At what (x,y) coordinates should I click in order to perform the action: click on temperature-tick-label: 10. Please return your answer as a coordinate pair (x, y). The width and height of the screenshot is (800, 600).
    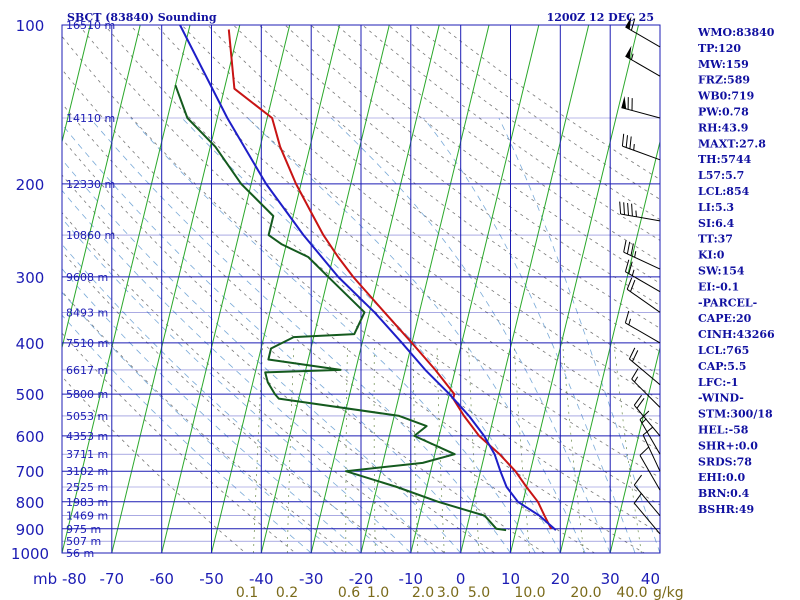
    Looking at the image, I should click on (510, 579).